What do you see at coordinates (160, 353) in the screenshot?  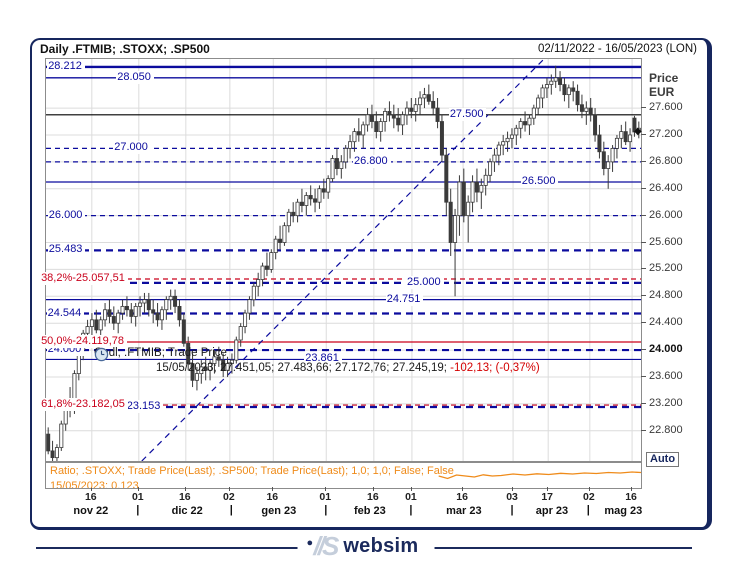 I see `legend-series-name: Cndl; .FTMIB; Trade Price` at bounding box center [160, 353].